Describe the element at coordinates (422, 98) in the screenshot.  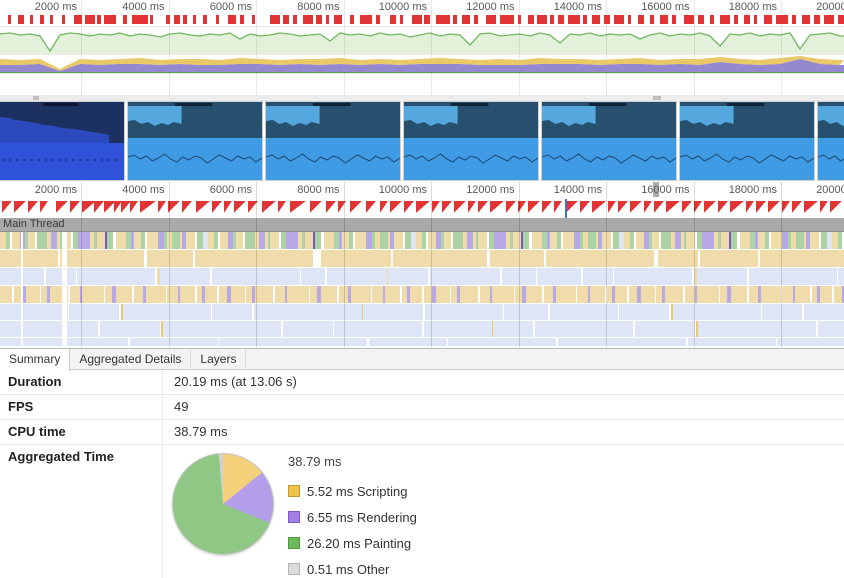
I see `overview-scroll-strip` at that location.